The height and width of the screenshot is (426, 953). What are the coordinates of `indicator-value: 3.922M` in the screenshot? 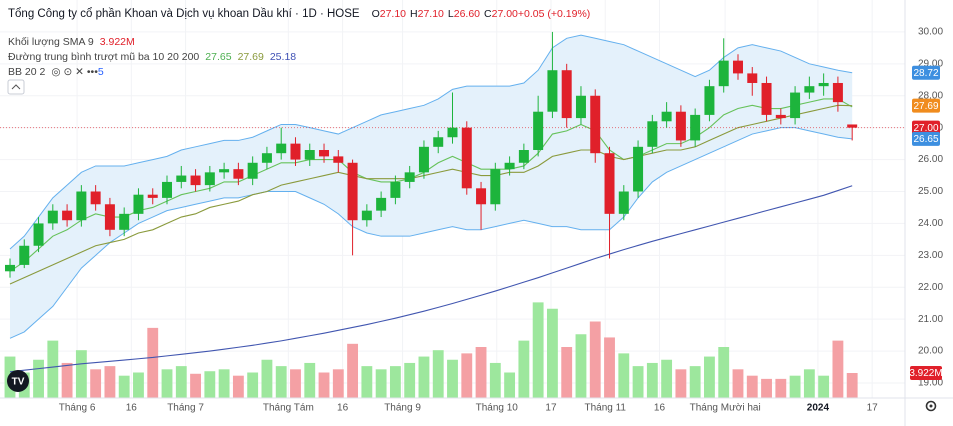 It's located at (117, 42).